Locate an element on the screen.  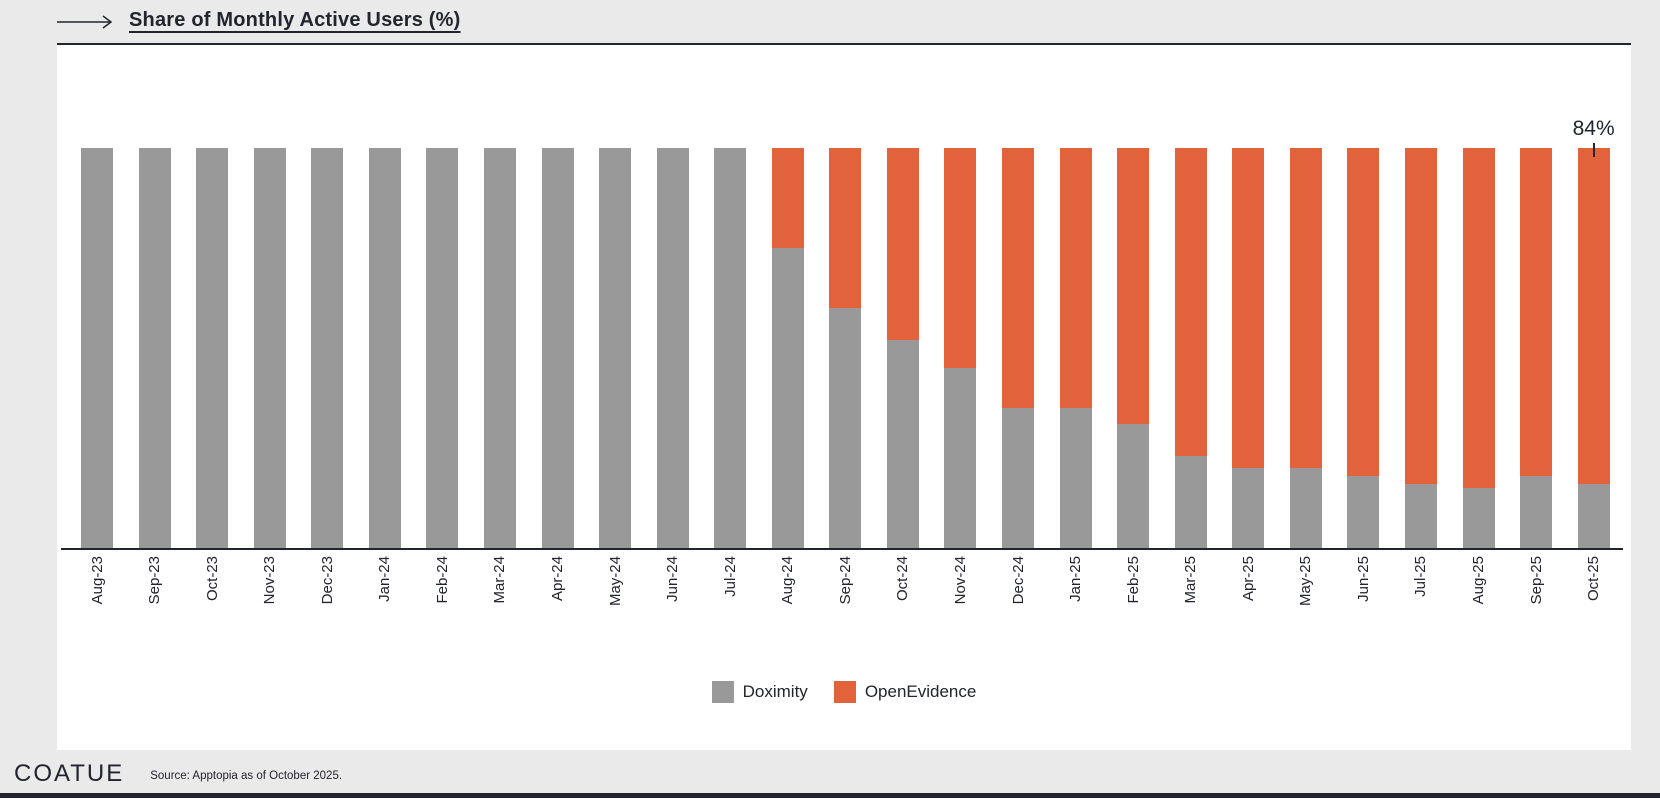
coatue-logo: COATUE is located at coordinates (69, 773).